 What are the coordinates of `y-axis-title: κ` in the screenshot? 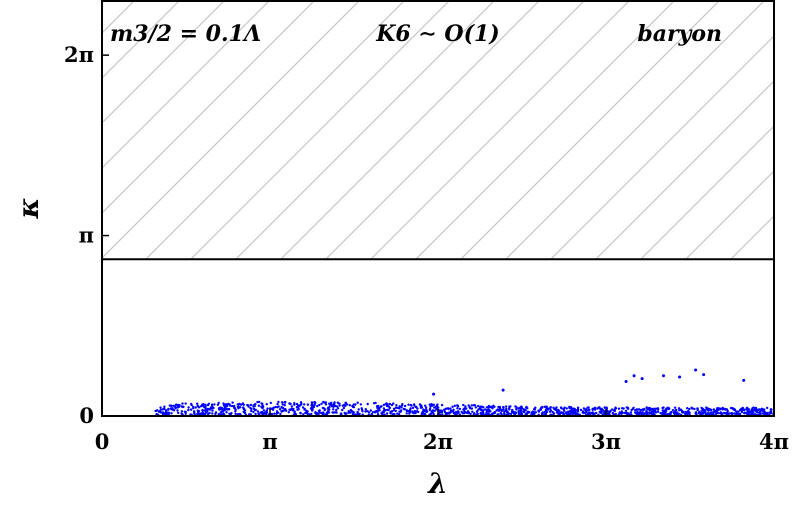 It's located at (28, 209).